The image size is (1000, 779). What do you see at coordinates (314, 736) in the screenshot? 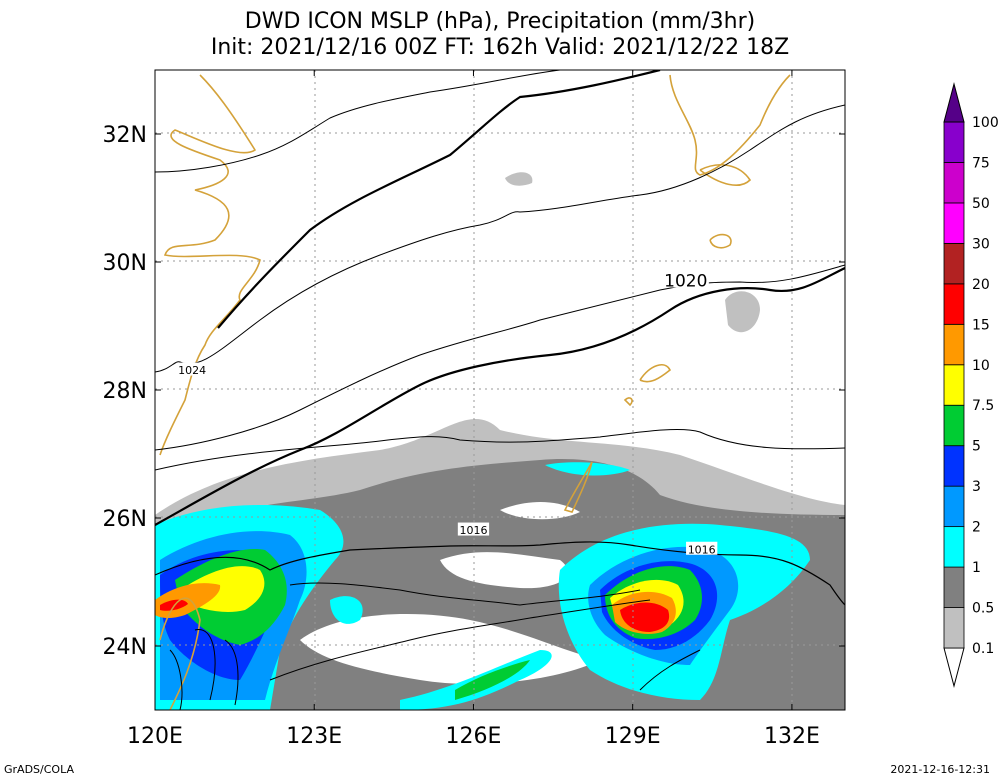
I see `lon-tick-label: 123E` at bounding box center [314, 736].